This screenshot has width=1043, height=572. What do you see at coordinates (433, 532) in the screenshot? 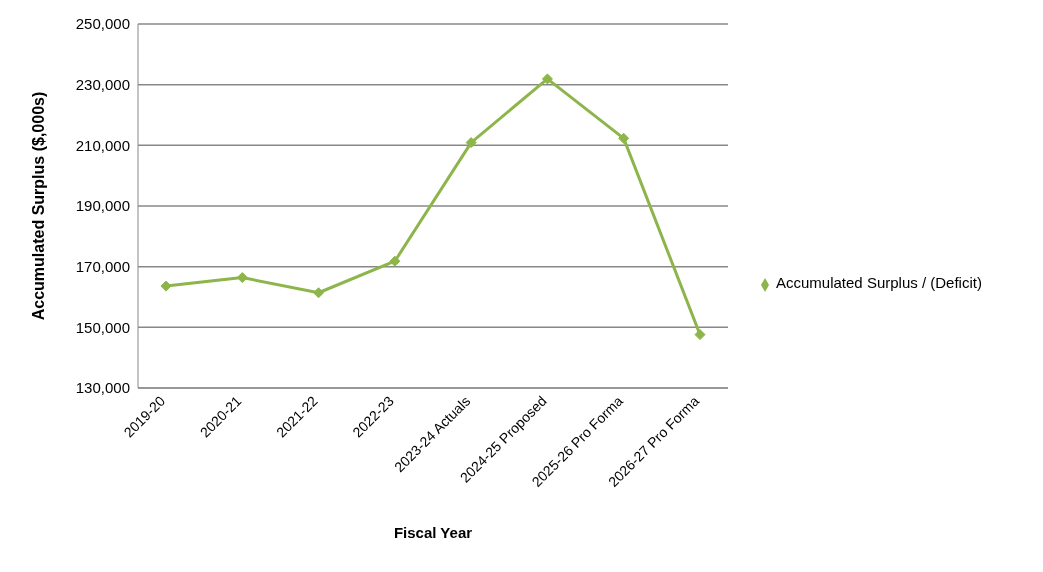
I see `x-axis-title: Fiscal Year` at bounding box center [433, 532].